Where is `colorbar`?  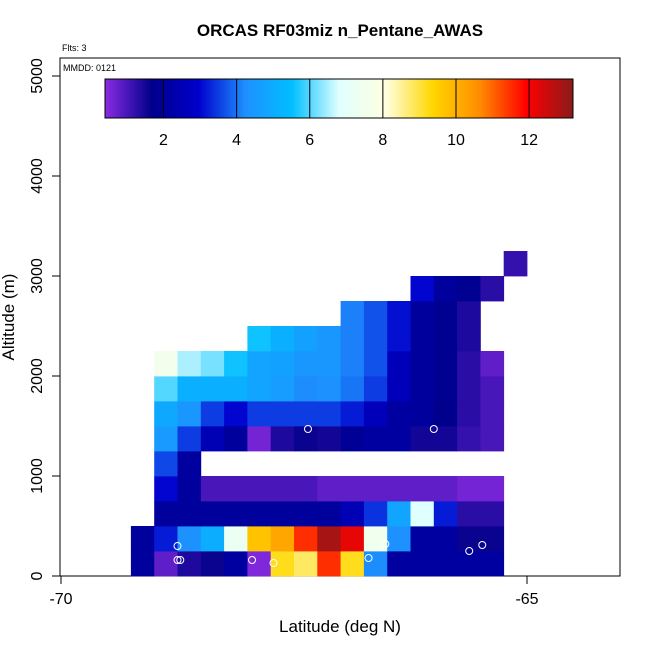 colorbar is located at coordinates (339, 98).